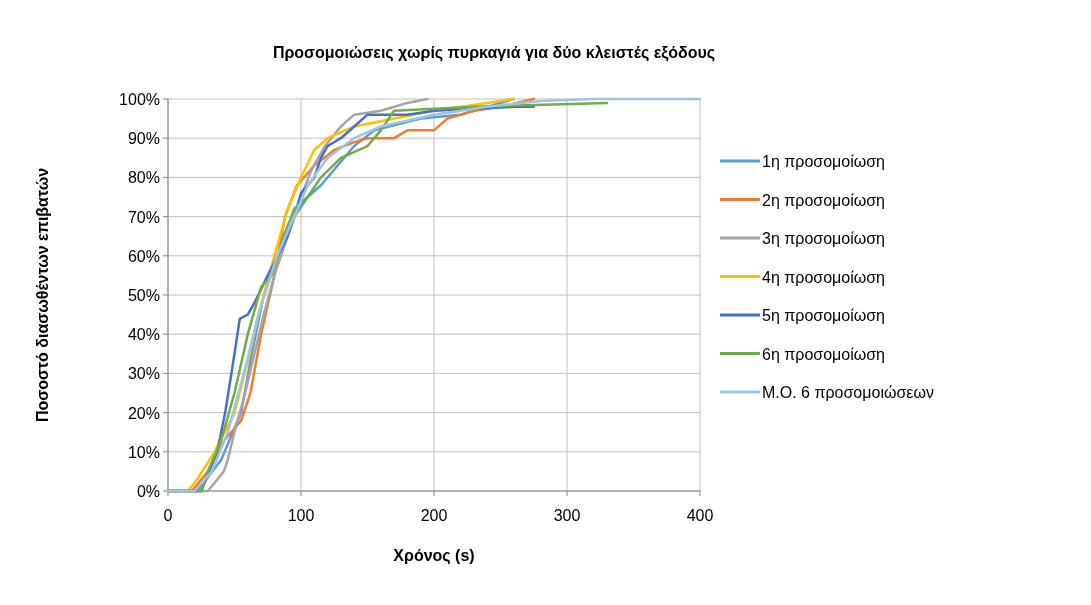 The image size is (1091, 605). Describe the element at coordinates (143, 295) in the screenshot. I see `y-tick-label: 50%` at that location.